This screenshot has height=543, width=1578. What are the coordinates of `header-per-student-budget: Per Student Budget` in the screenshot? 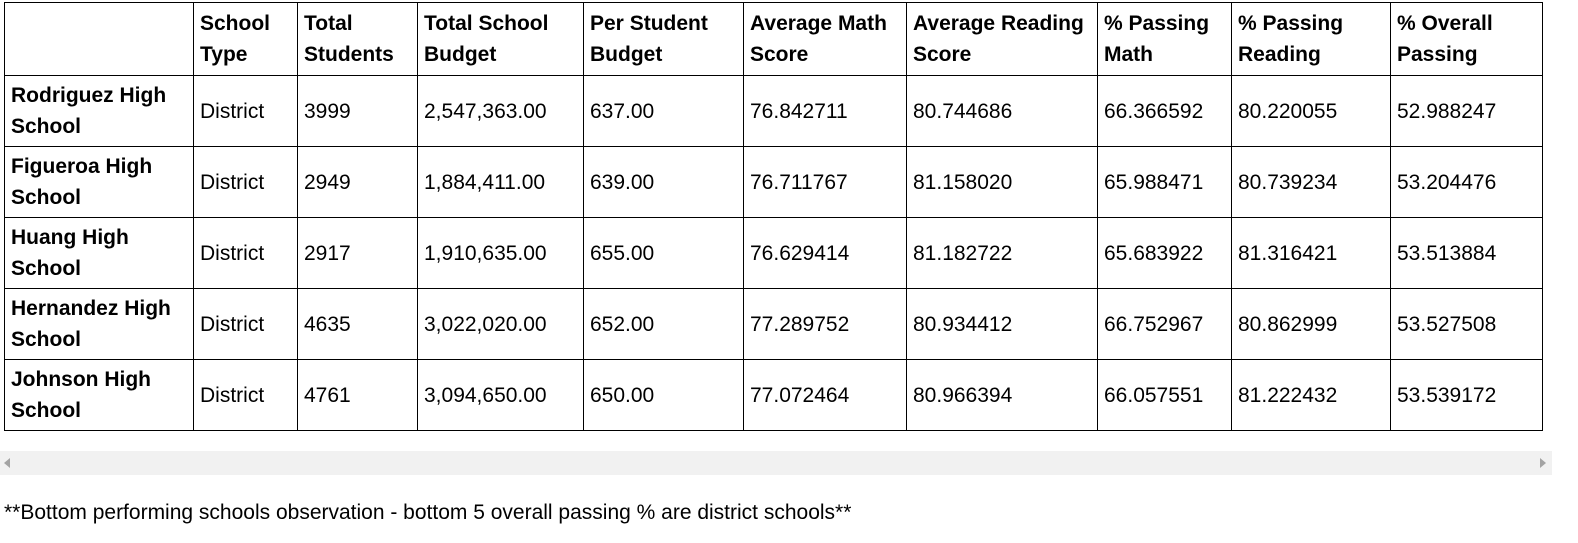 It's located at (663, 39).